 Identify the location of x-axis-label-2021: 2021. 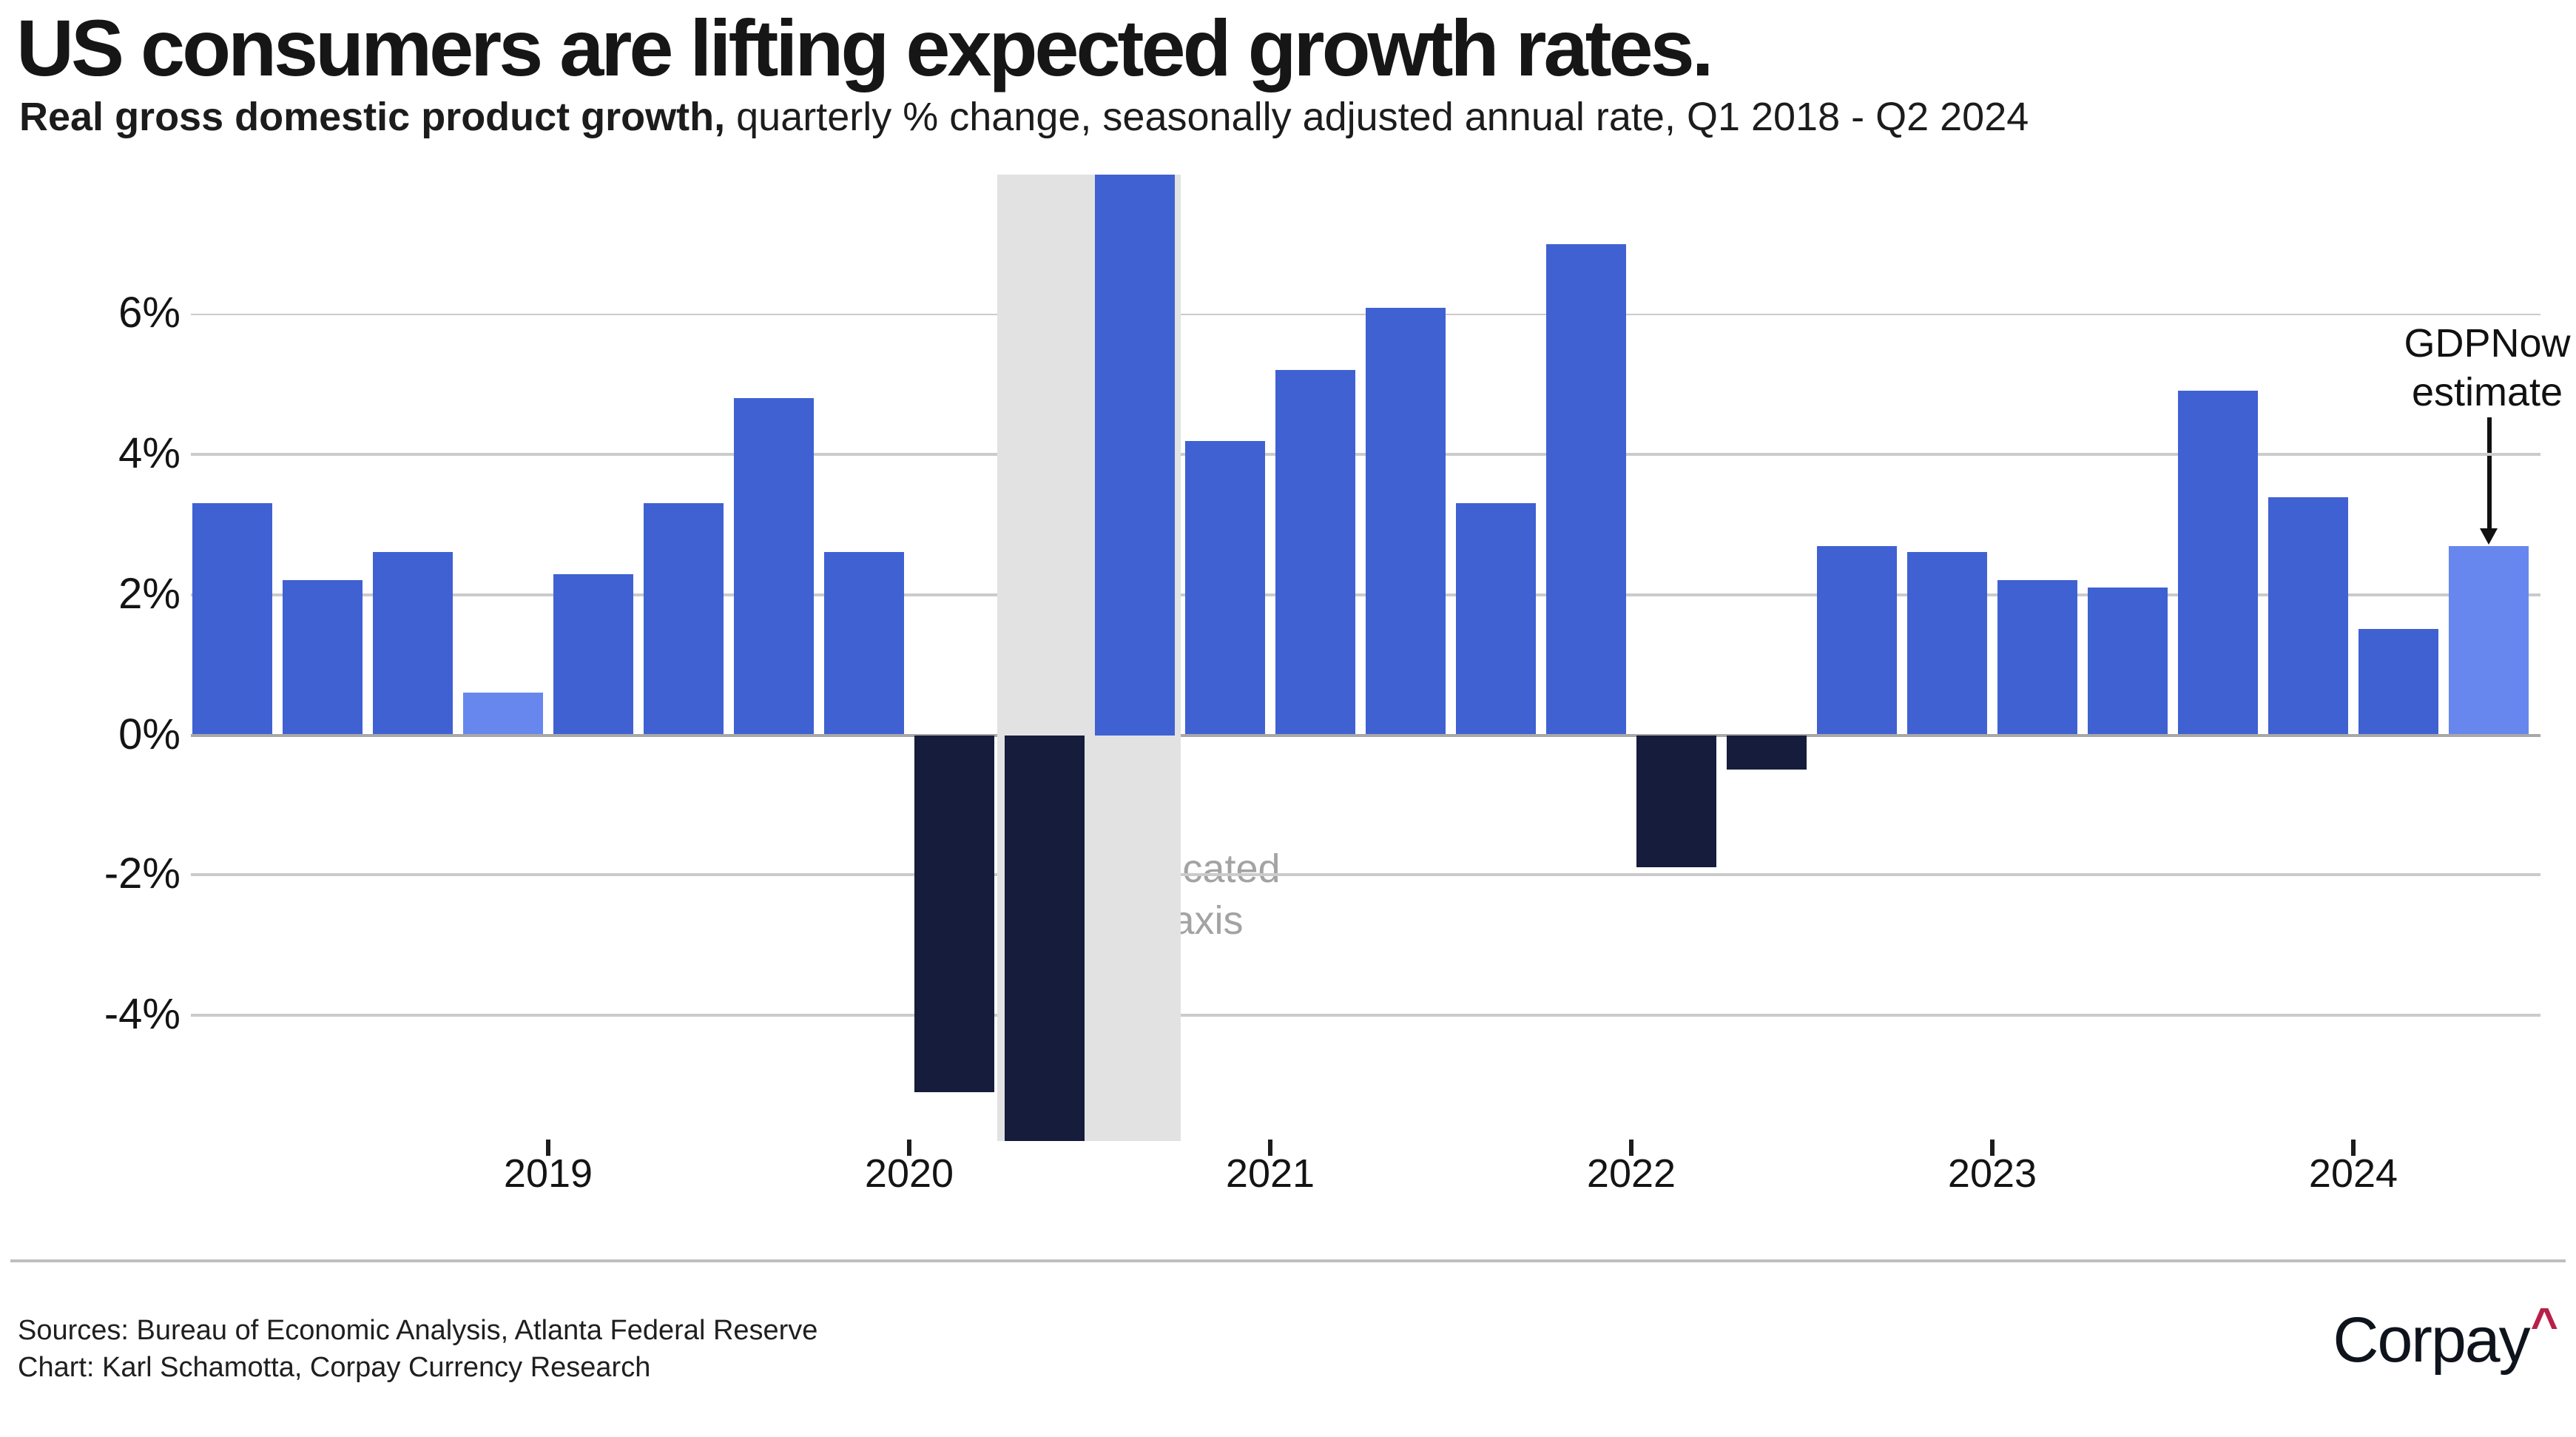
(1270, 1173).